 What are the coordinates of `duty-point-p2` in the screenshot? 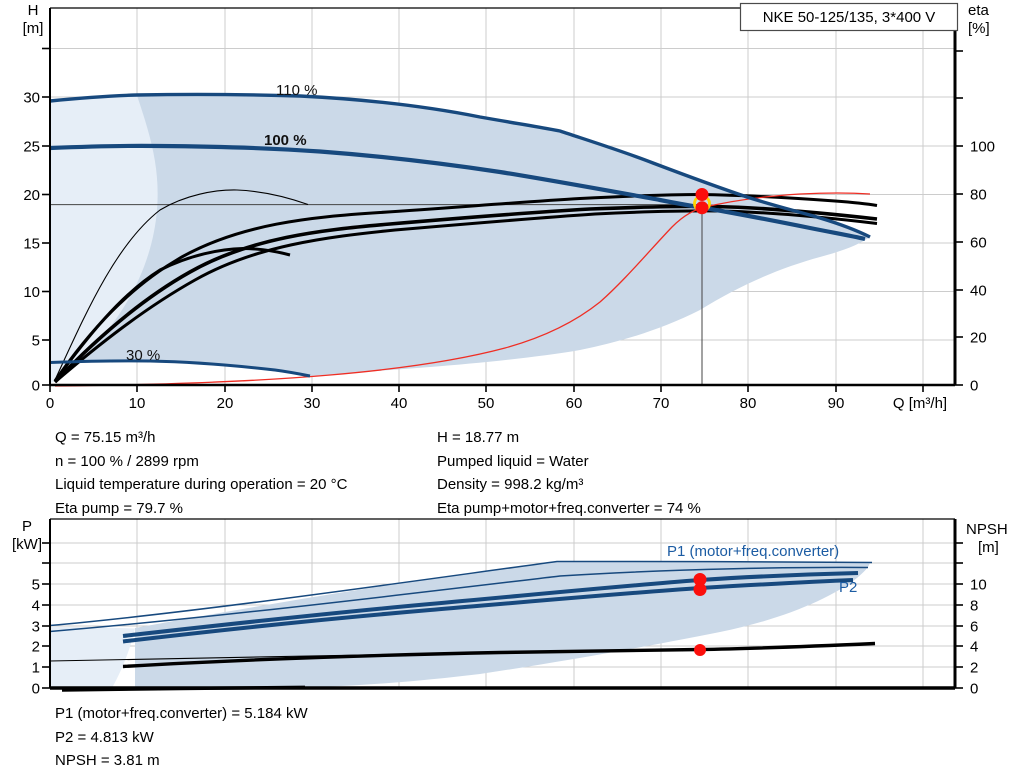 It's located at (700, 589).